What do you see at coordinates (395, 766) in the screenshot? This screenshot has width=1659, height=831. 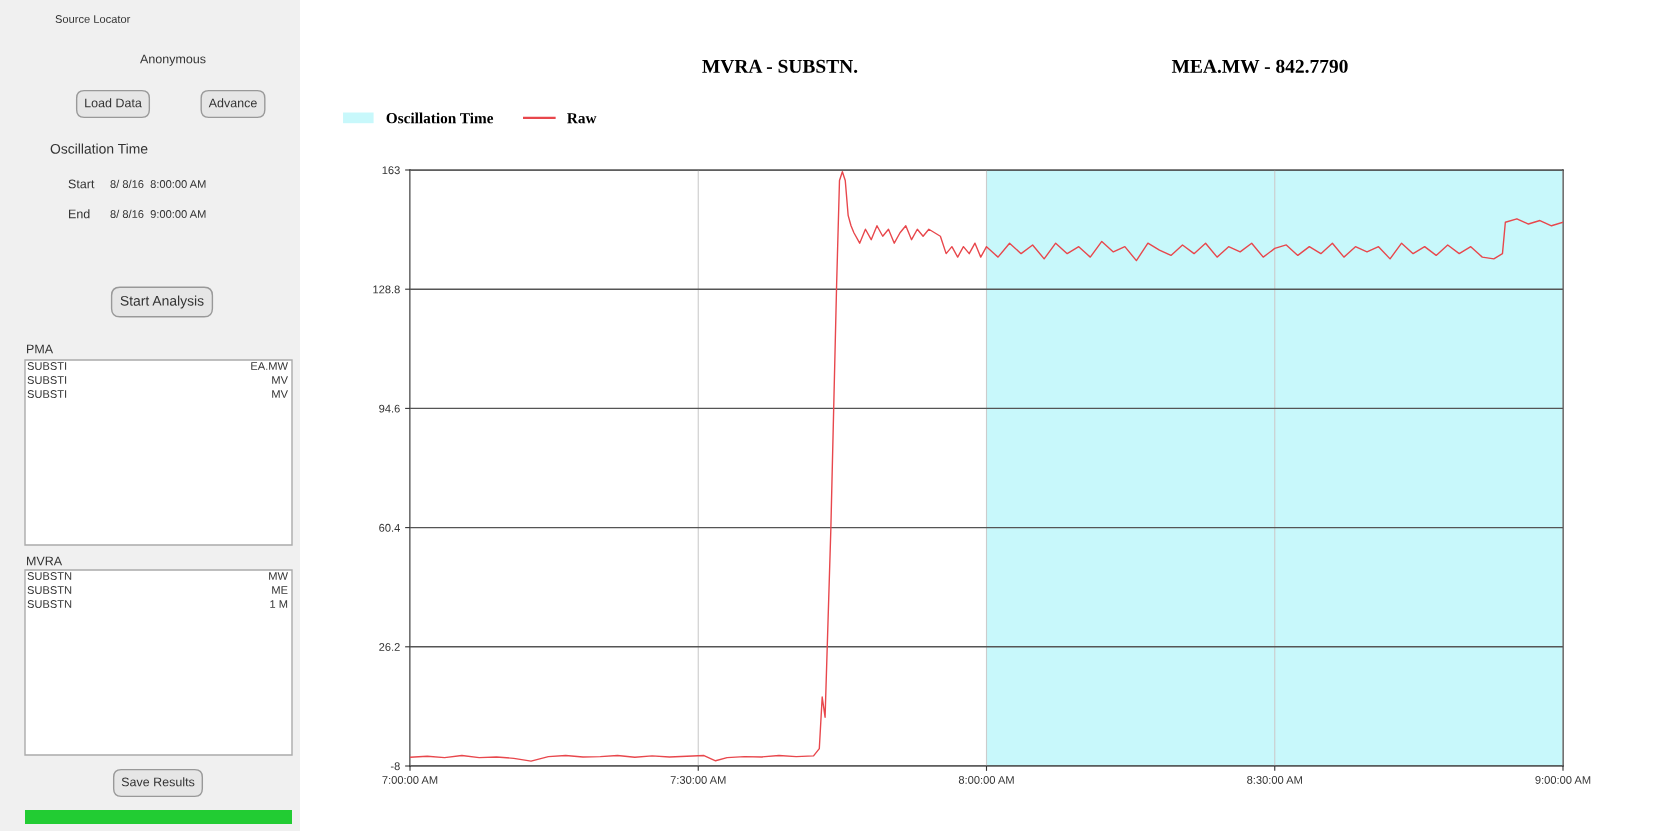 I see `y-tick-label: -8` at bounding box center [395, 766].